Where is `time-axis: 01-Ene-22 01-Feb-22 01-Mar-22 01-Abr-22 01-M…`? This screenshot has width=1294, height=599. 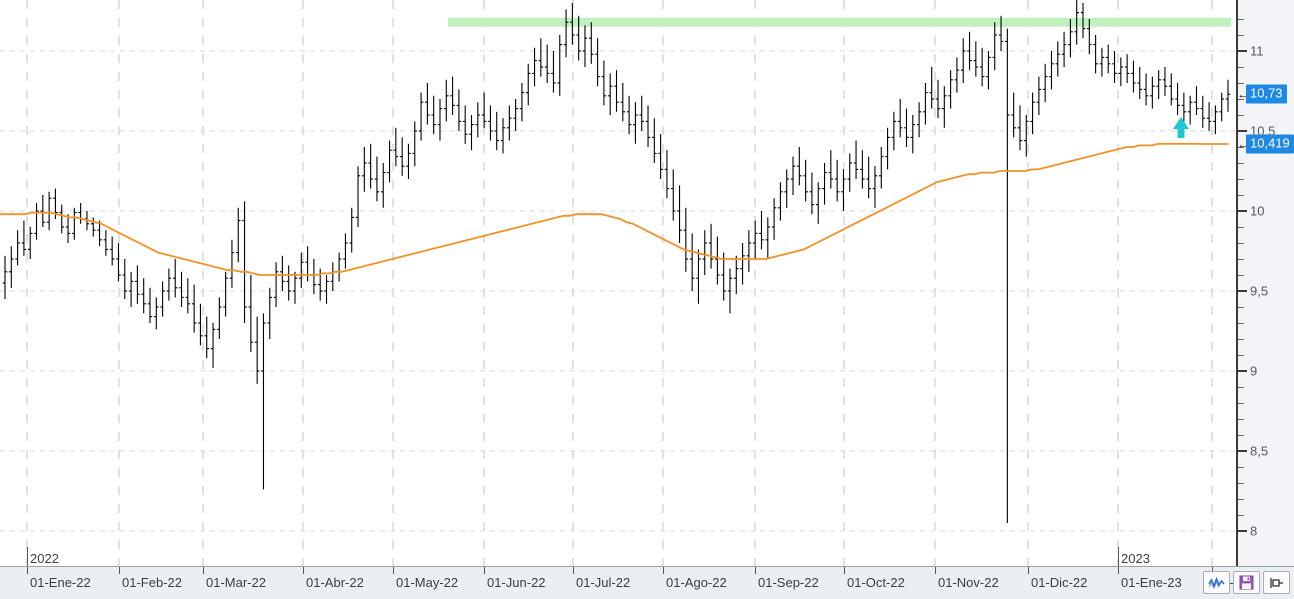
time-axis: 01-Ene-22 01-Feb-22 01-Mar-22 01-Abr-22 01-M… is located at coordinates (647, 582).